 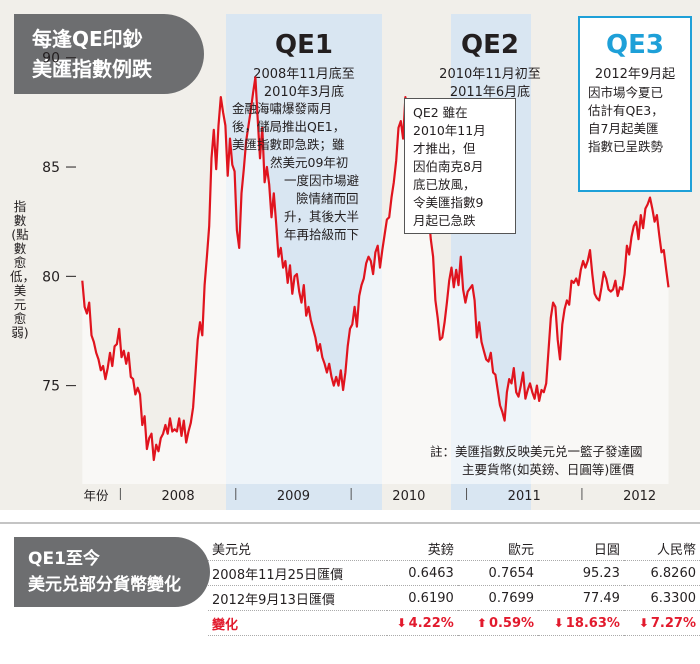 I want to click on y-tick-label: 75, so click(x=51, y=387).